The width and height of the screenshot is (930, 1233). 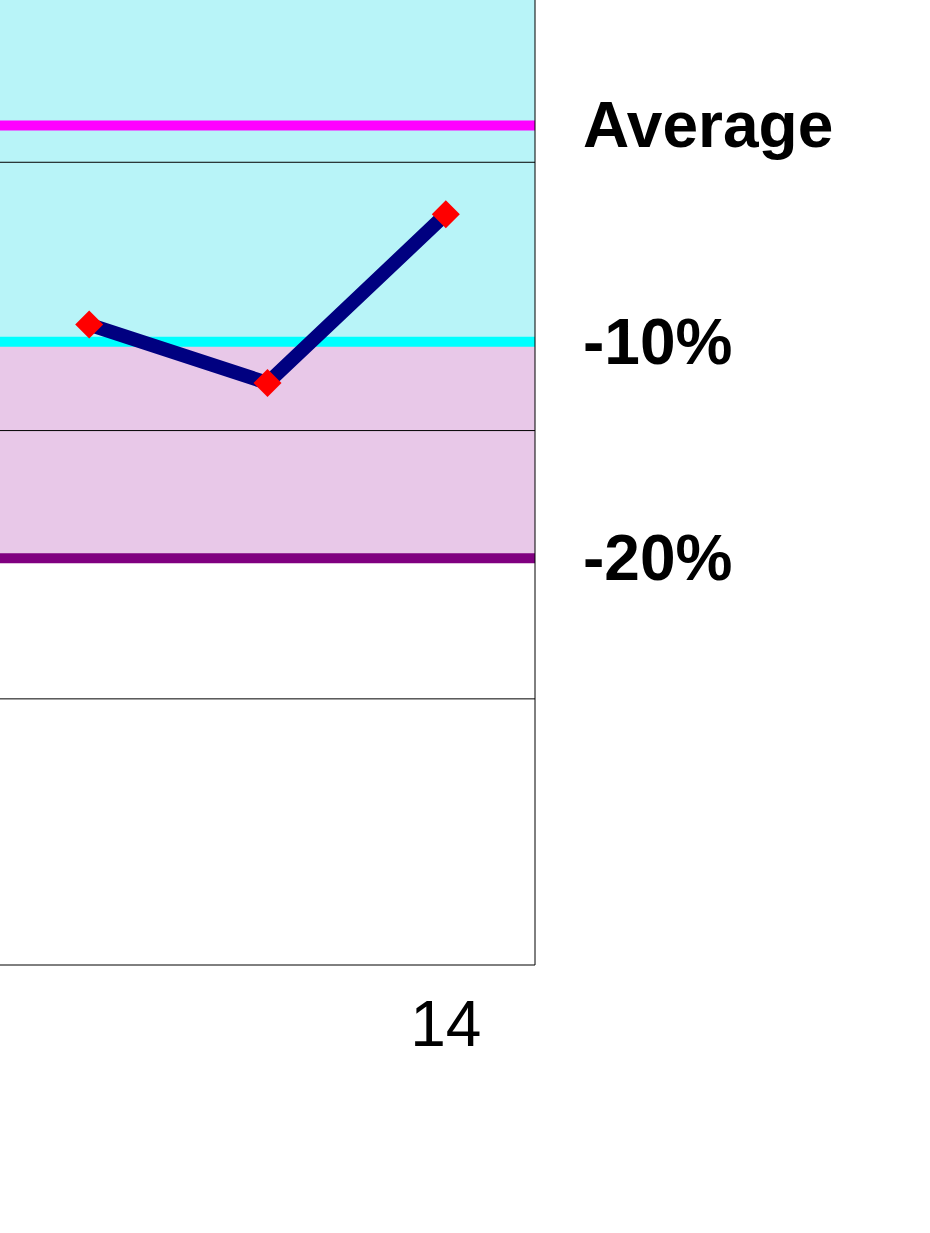 I want to click on y-tick-label: Average, so click(x=708, y=125).